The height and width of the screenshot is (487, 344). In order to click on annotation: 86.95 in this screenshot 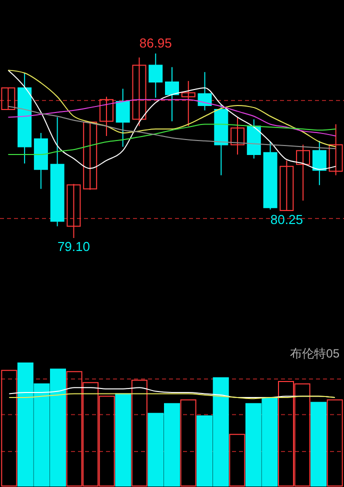, I will do `click(155, 43)`.